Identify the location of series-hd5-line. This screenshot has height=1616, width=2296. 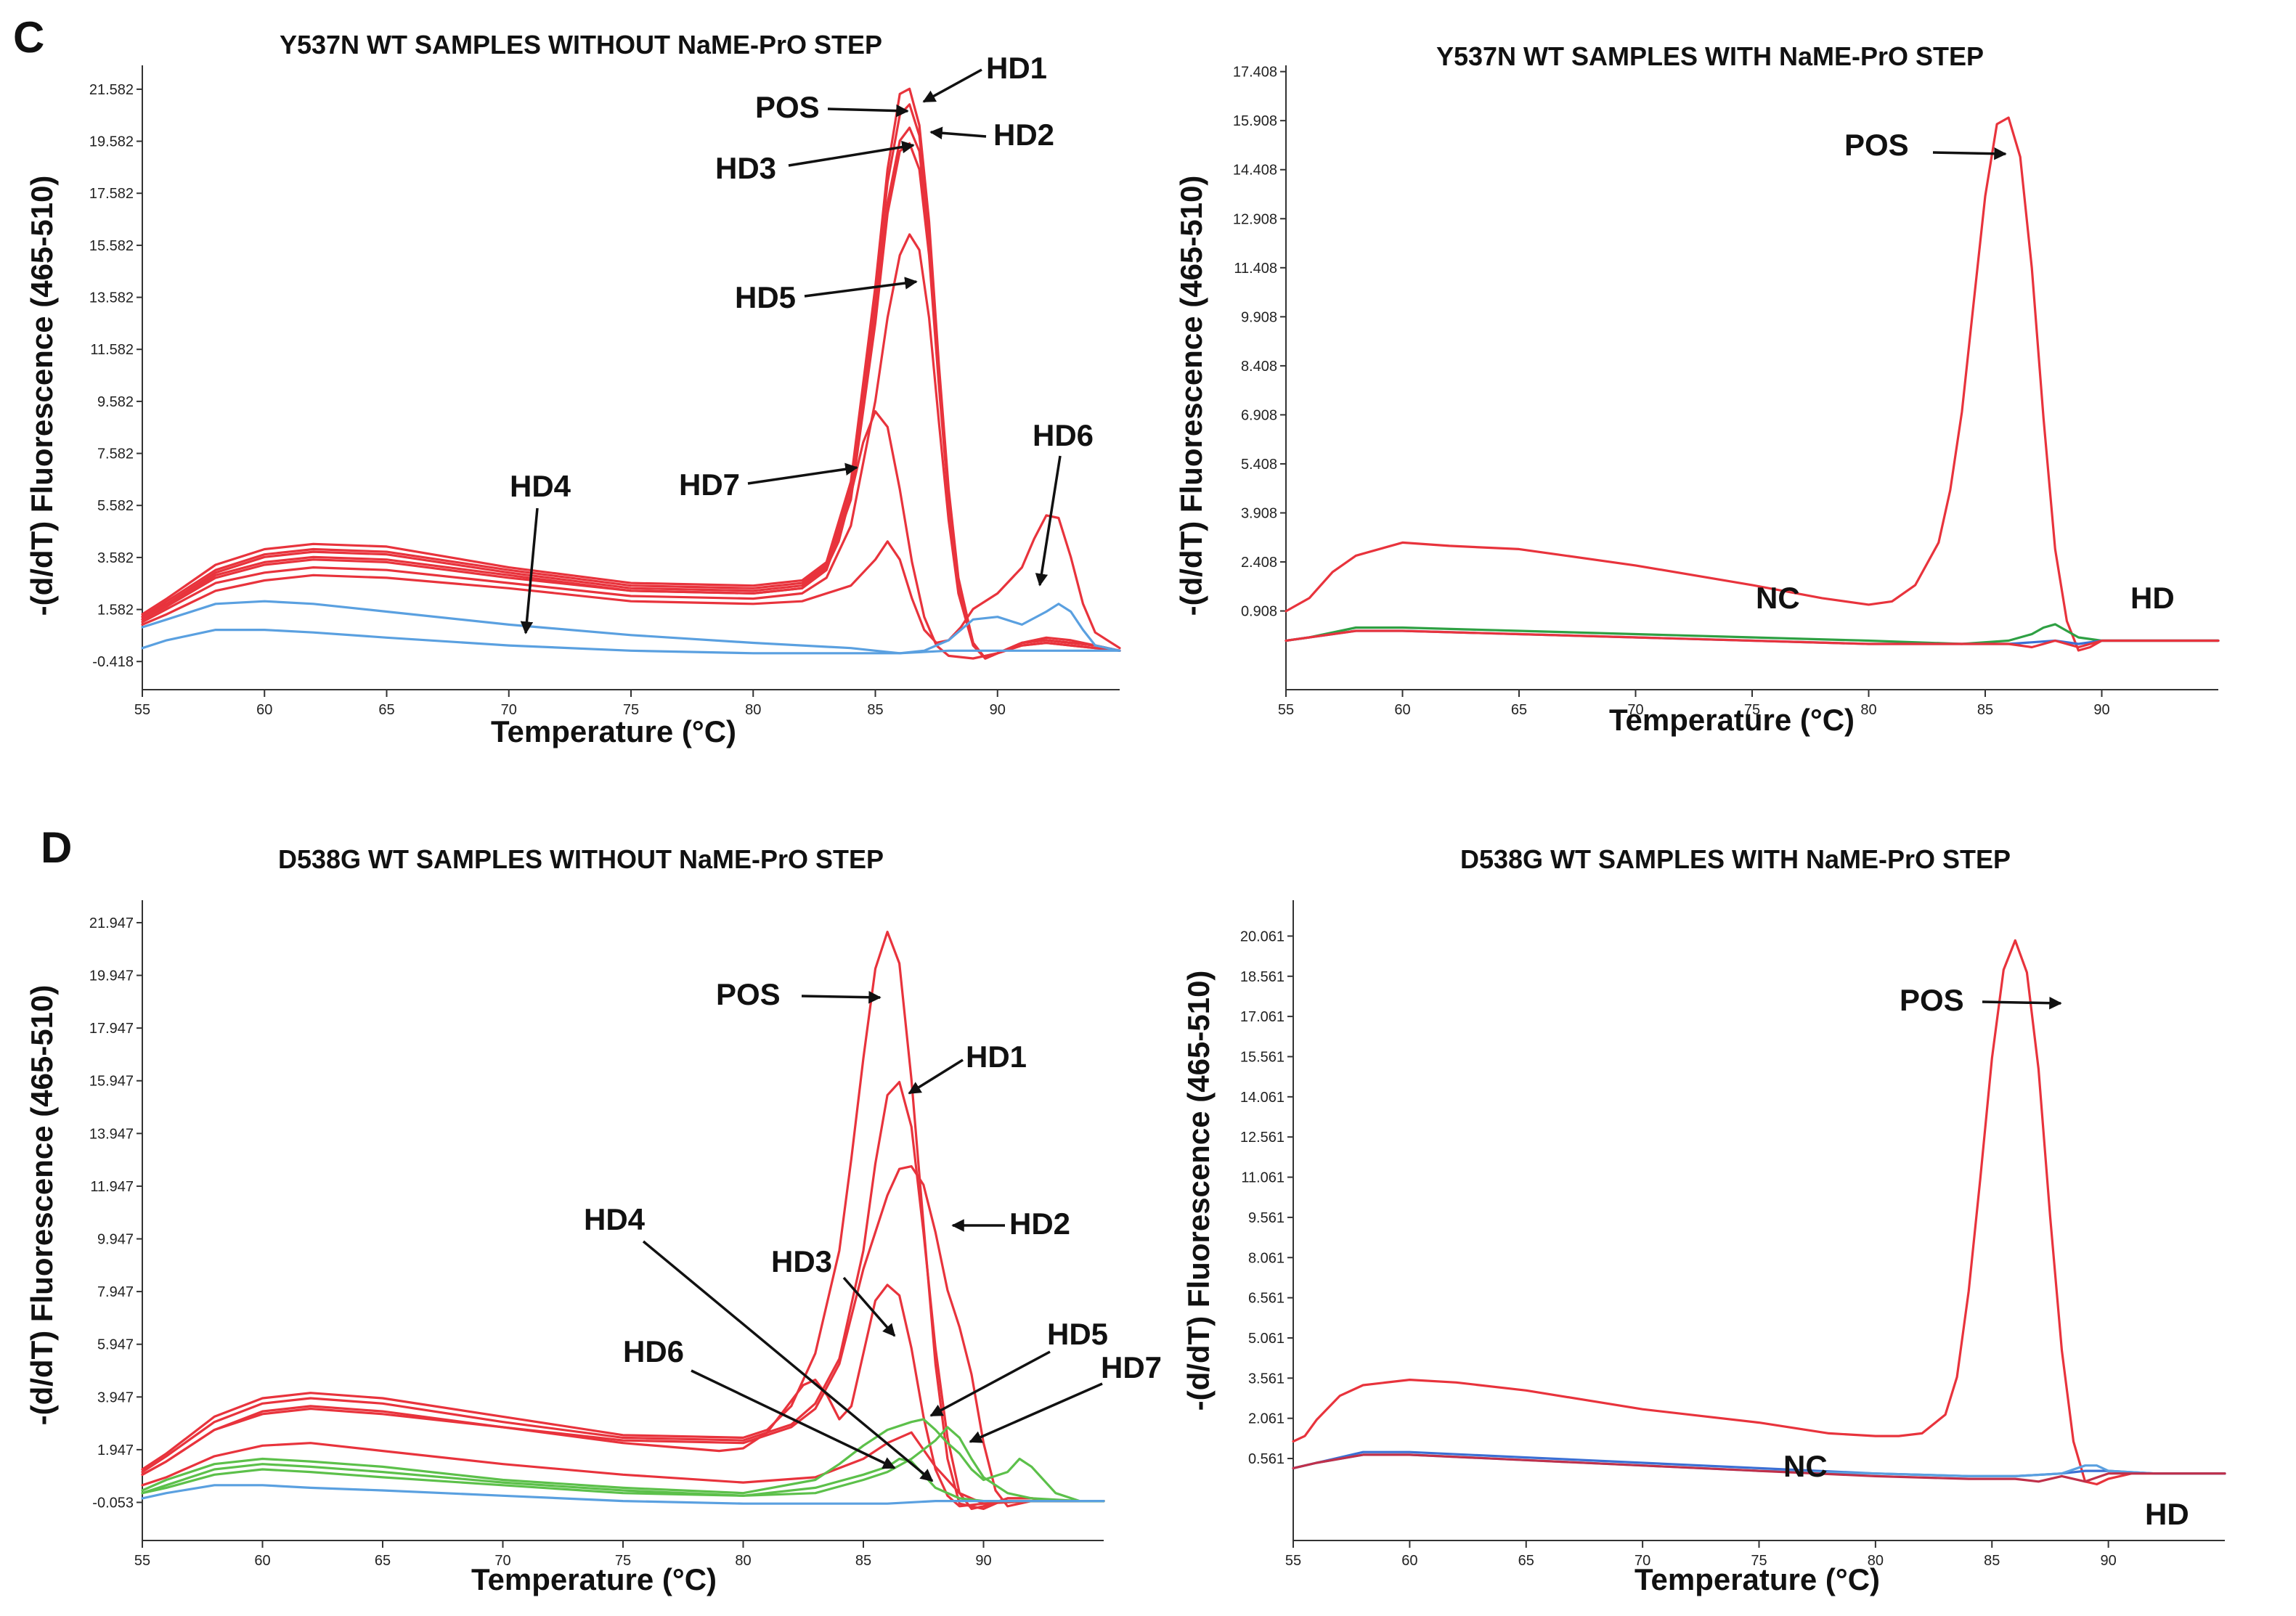
(631, 446).